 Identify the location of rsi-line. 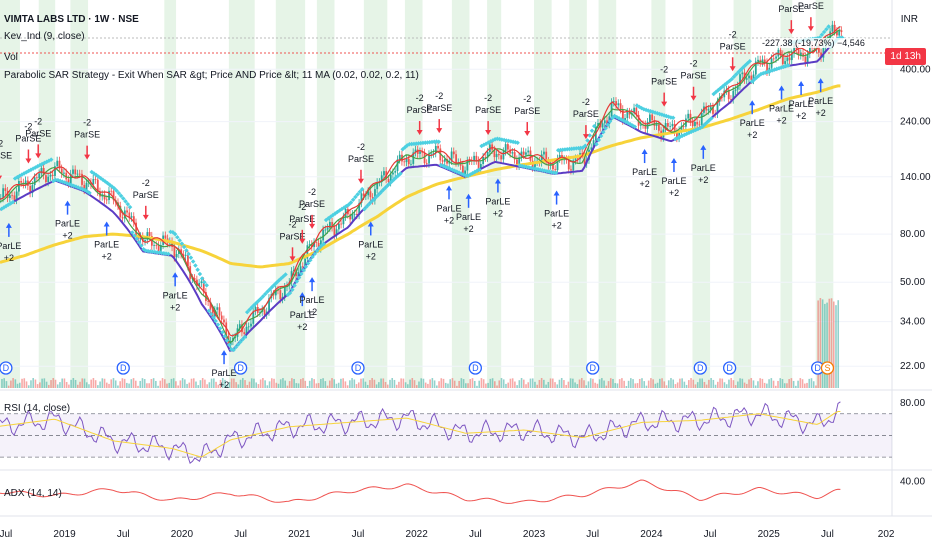
(420, 433).